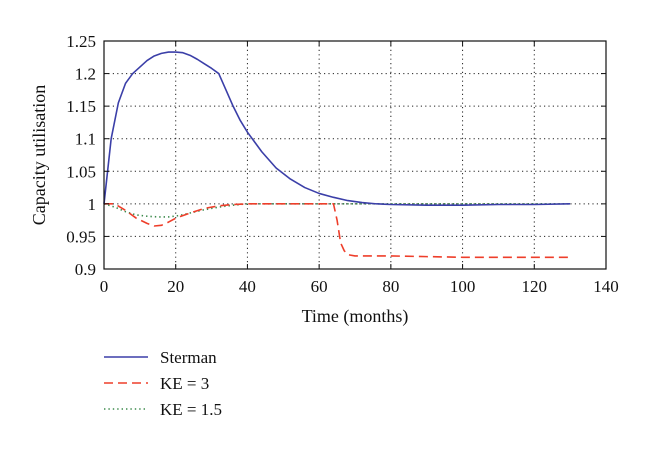  I want to click on y-axis-label: Capacity utilisation, so click(39, 155).